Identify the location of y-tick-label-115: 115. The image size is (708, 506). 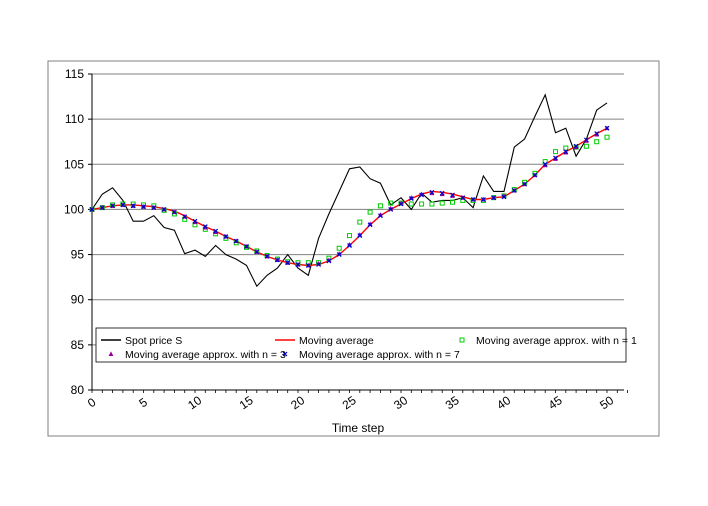
(74, 74).